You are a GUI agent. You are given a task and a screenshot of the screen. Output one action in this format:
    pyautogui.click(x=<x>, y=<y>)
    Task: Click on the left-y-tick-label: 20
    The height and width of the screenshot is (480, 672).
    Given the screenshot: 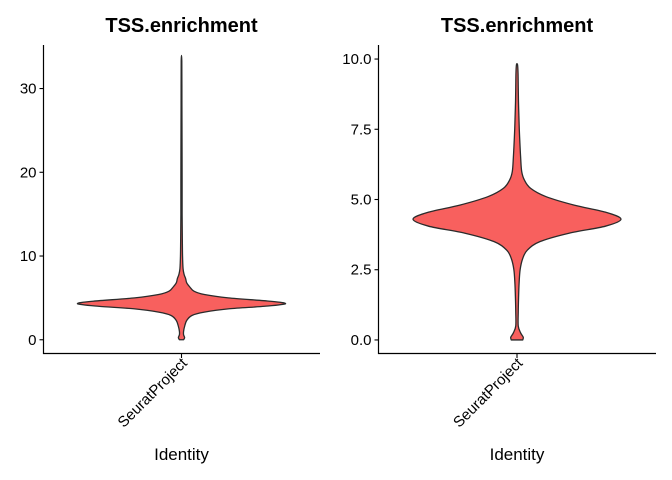 What is the action you would take?
    pyautogui.click(x=28, y=172)
    